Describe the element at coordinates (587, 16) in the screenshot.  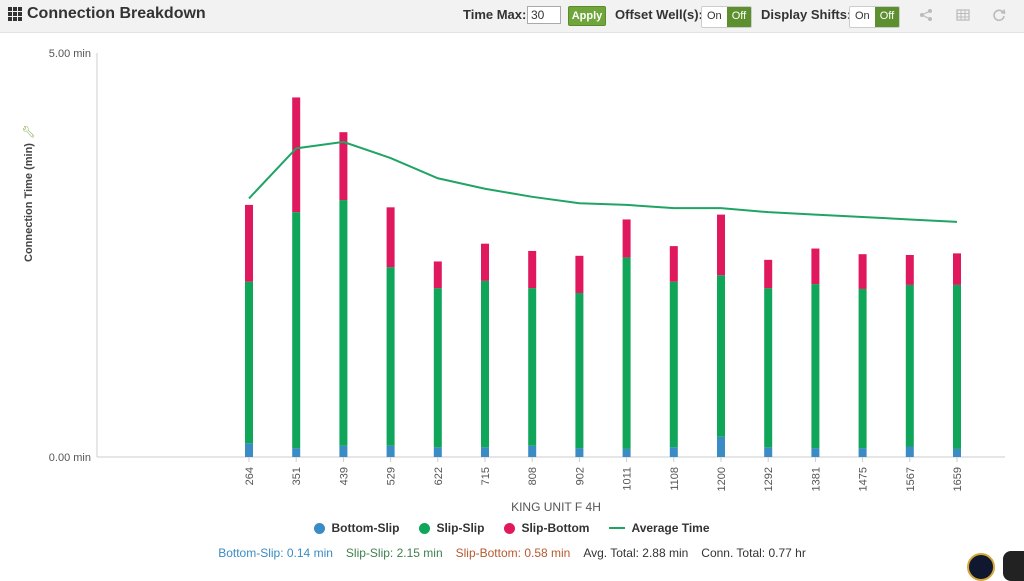
I see `apply-button: Apply` at that location.